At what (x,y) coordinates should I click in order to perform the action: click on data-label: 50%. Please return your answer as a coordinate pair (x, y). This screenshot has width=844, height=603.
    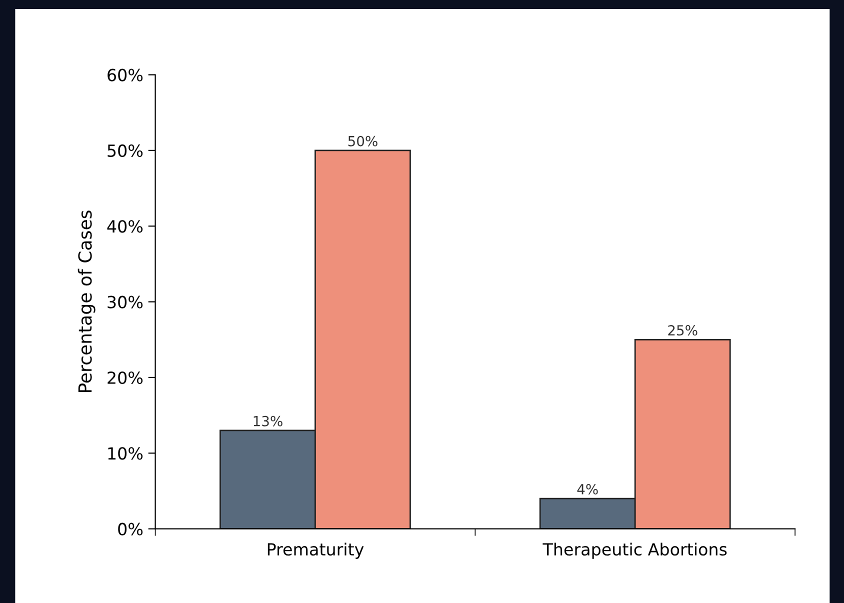
    Looking at the image, I should click on (363, 141).